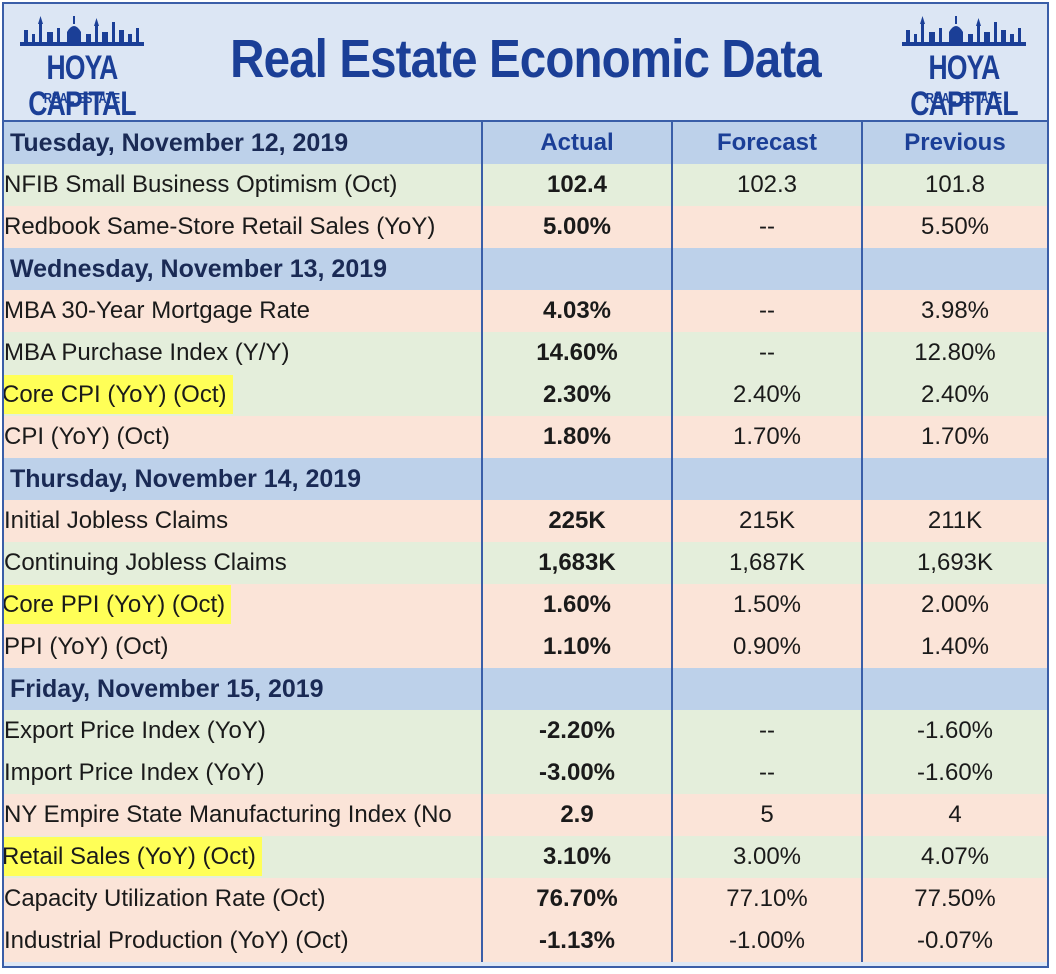  I want to click on previous-value: 211K, so click(954, 521).